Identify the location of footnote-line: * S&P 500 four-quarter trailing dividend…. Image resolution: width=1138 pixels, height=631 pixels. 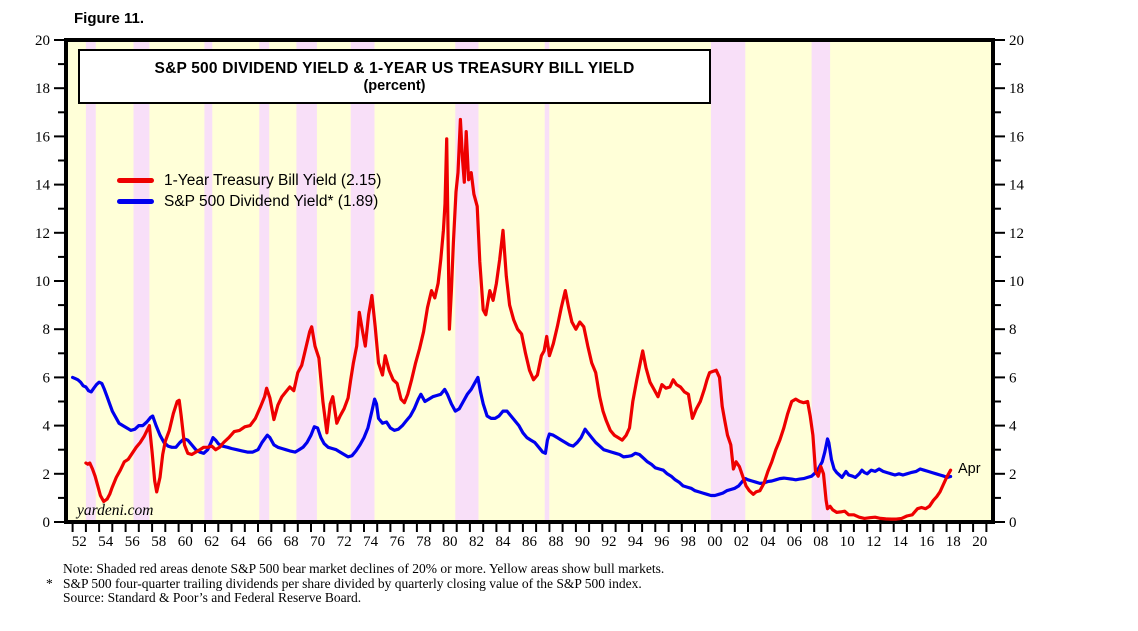
(355, 583).